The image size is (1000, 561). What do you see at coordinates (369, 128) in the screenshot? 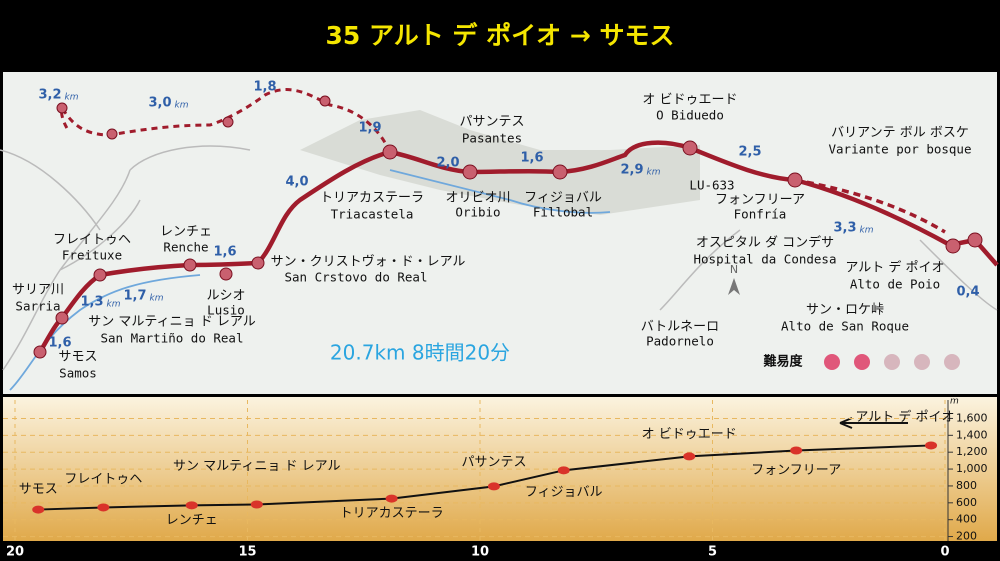
I see `distance-label: 1,9` at bounding box center [369, 128].